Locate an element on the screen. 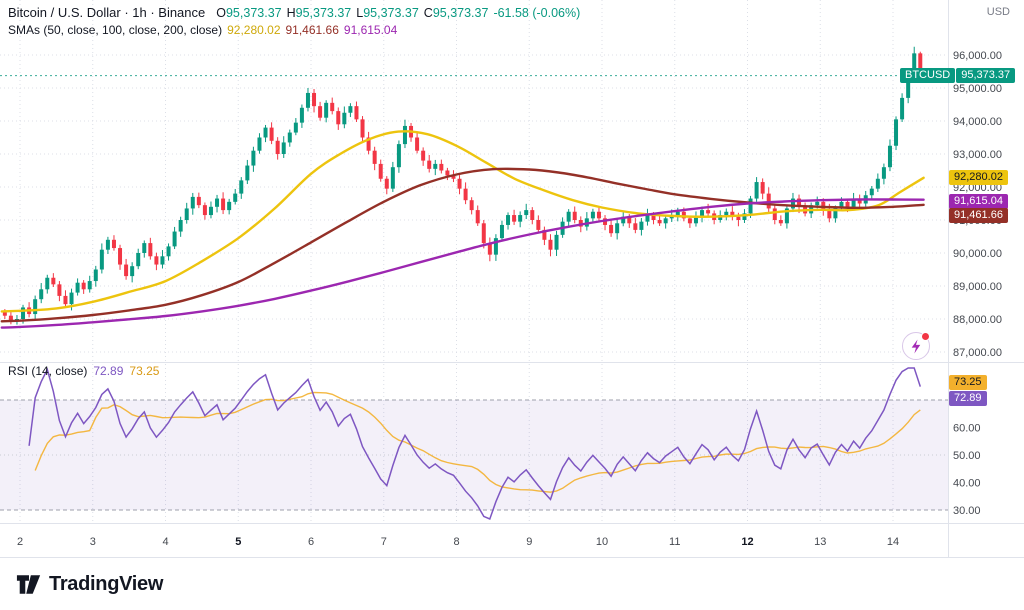  price-tick-label: 95,000.00 is located at coordinates (977, 89).